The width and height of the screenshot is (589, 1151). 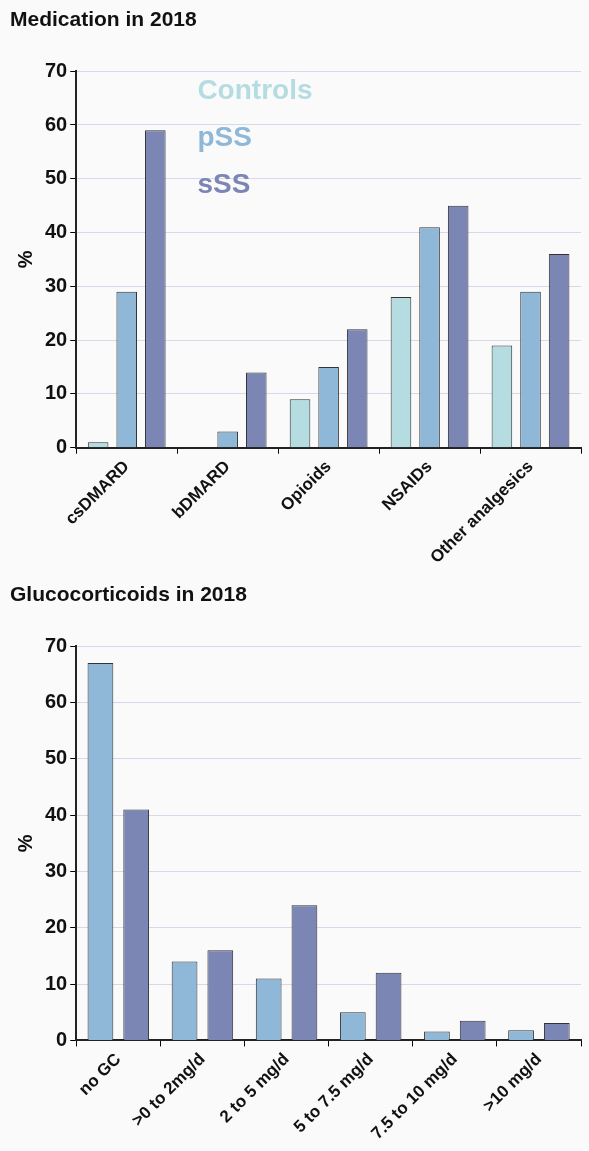 I want to click on text: pSS, so click(x=224, y=136).